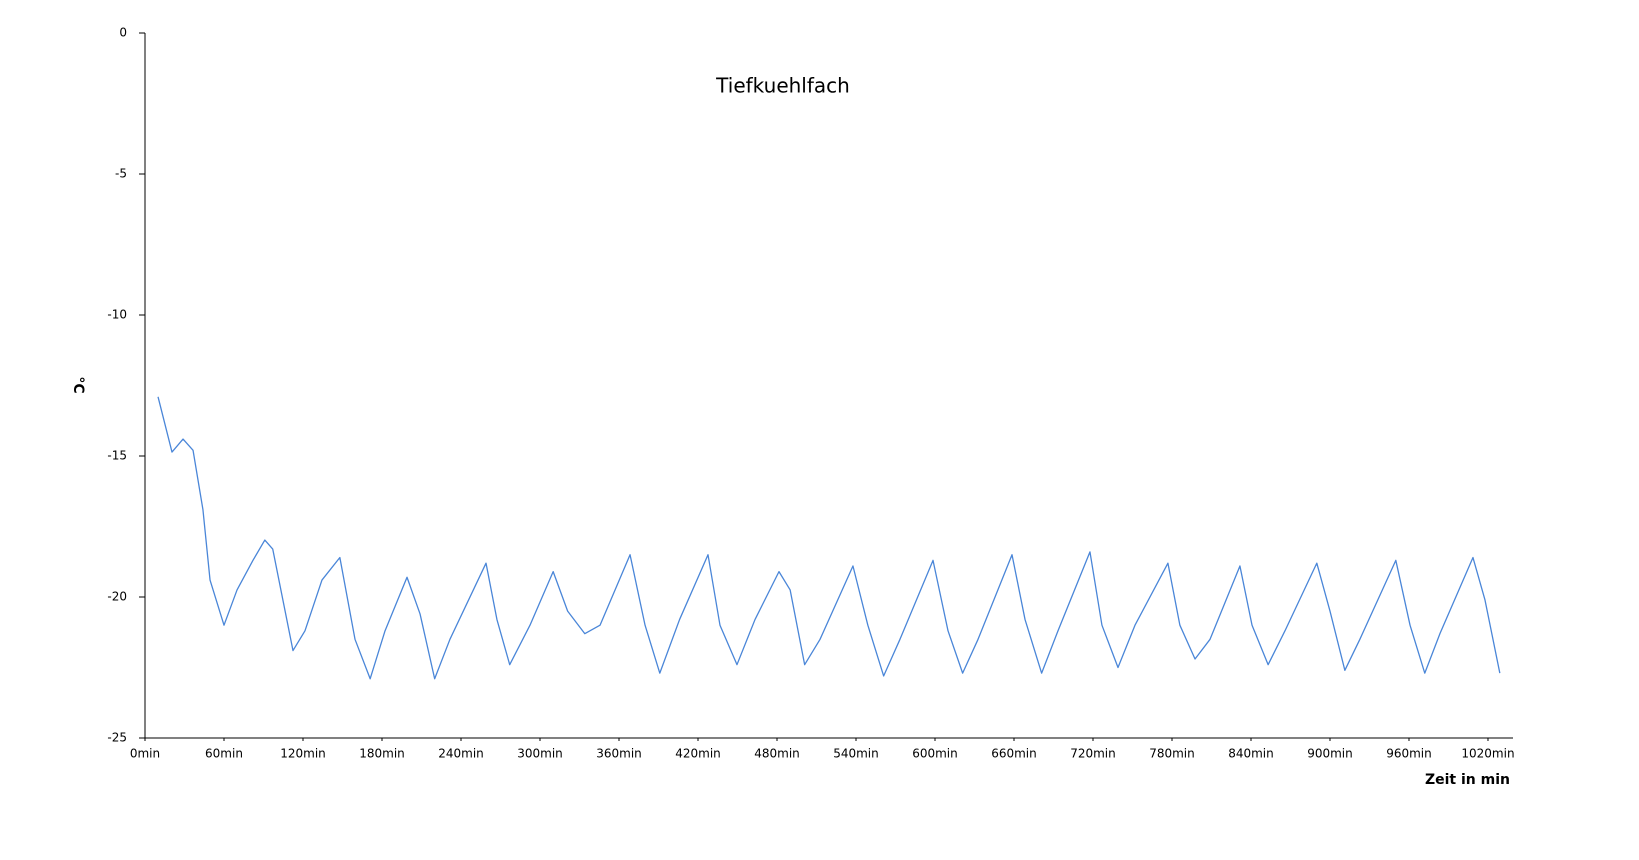  Describe the element at coordinates (117, 597) in the screenshot. I see `y-tick-label: -20` at that location.